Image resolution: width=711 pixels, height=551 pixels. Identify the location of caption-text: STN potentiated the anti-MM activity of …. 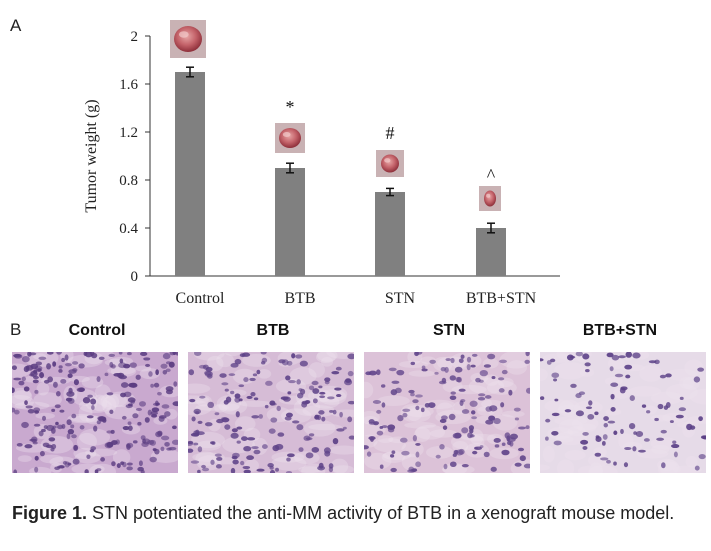
(381, 513).